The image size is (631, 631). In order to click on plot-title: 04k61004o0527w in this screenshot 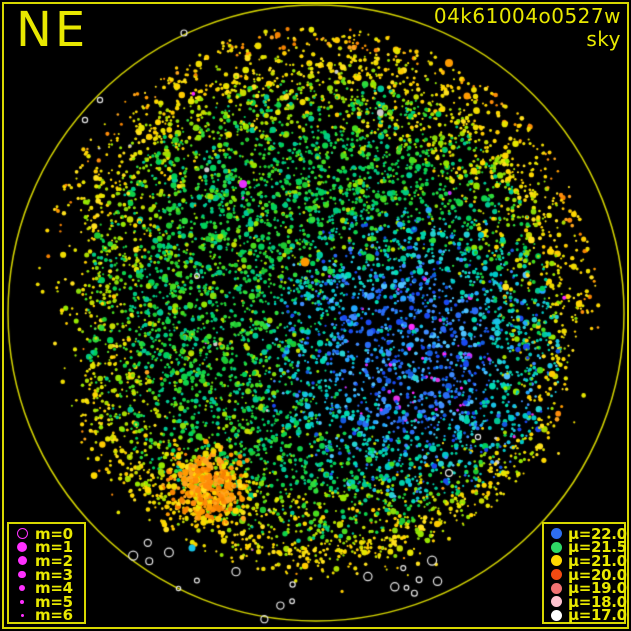, I will do `click(527, 16)`.